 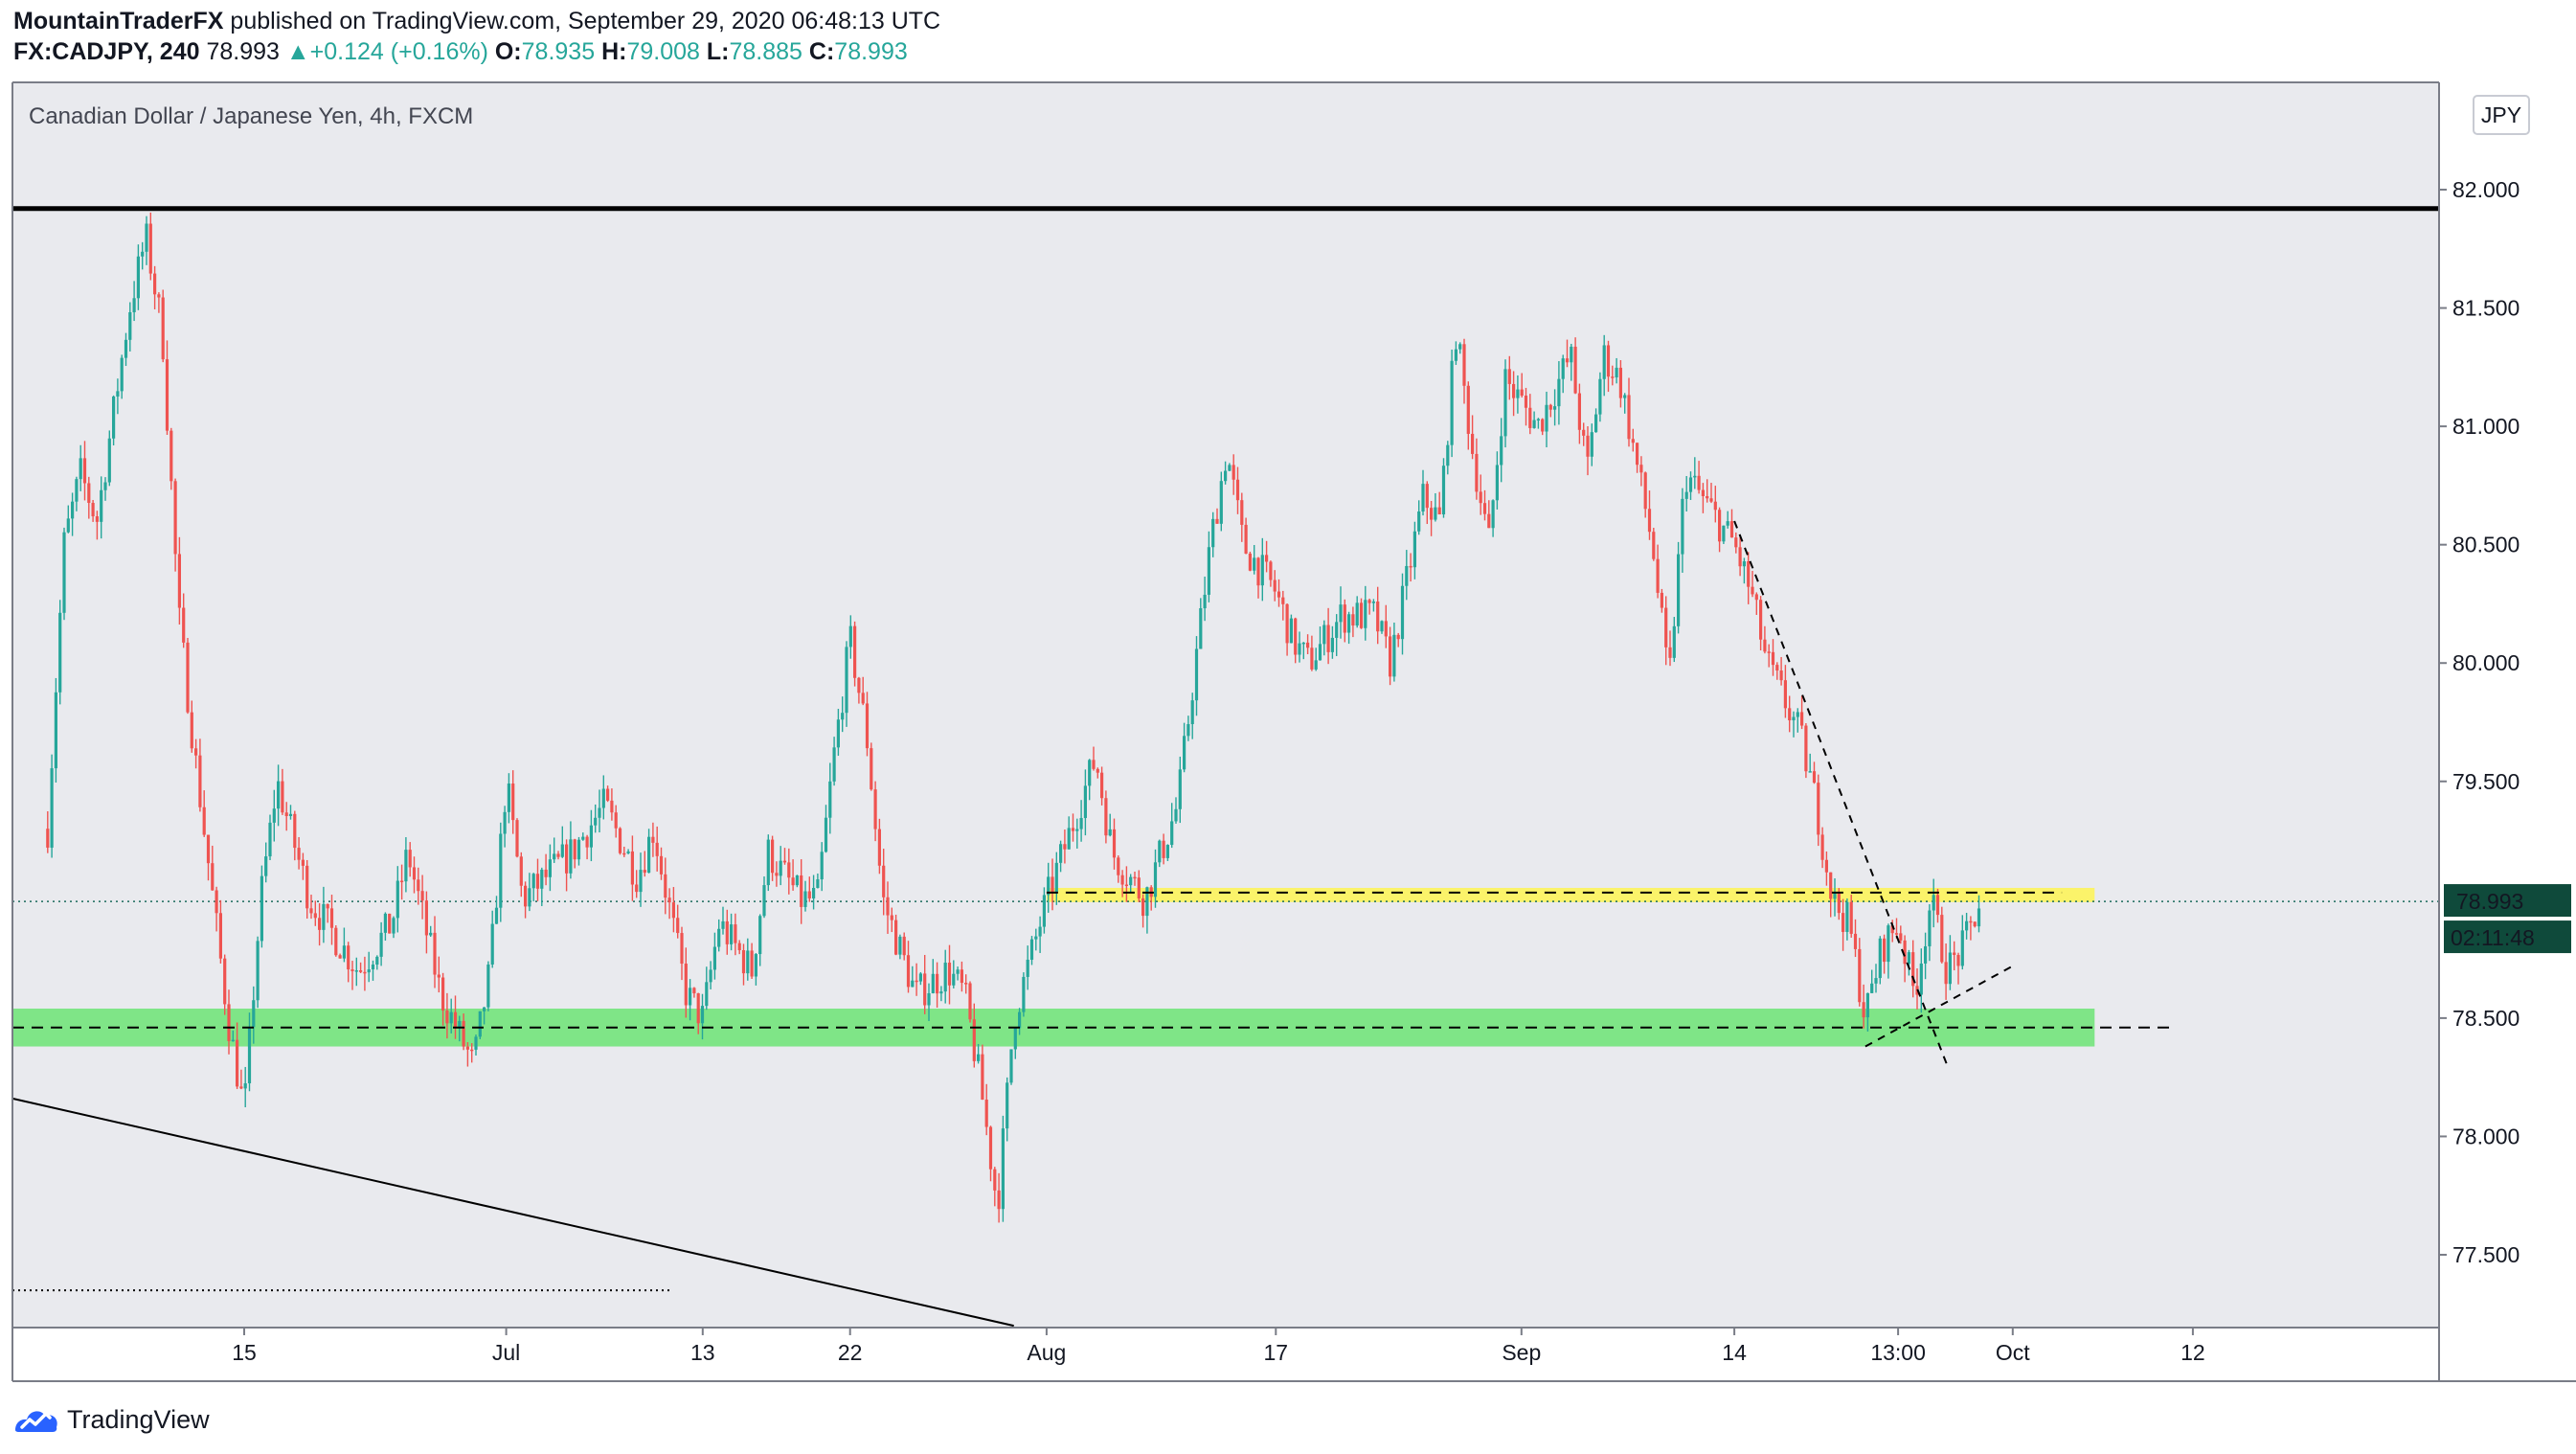 I want to click on long-trendline, so click(x=512, y=1212).